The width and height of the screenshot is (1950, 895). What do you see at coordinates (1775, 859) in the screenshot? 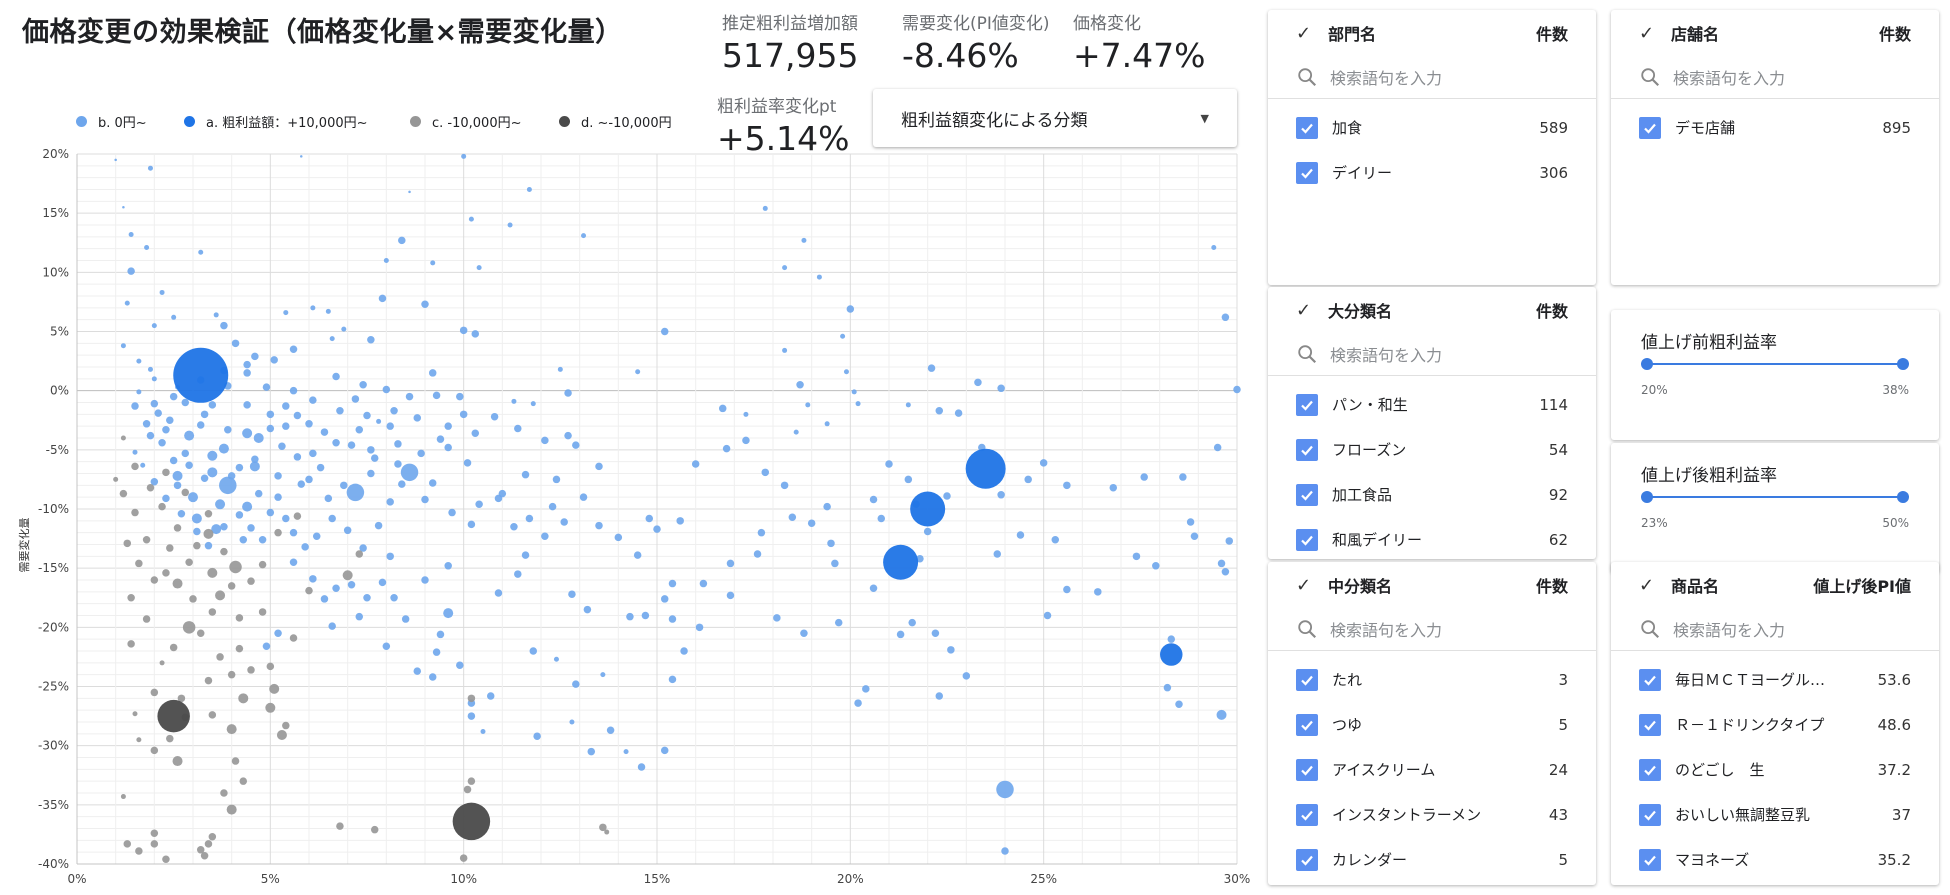
I see `filter-item: マヨネーズ 35.2` at bounding box center [1775, 859].